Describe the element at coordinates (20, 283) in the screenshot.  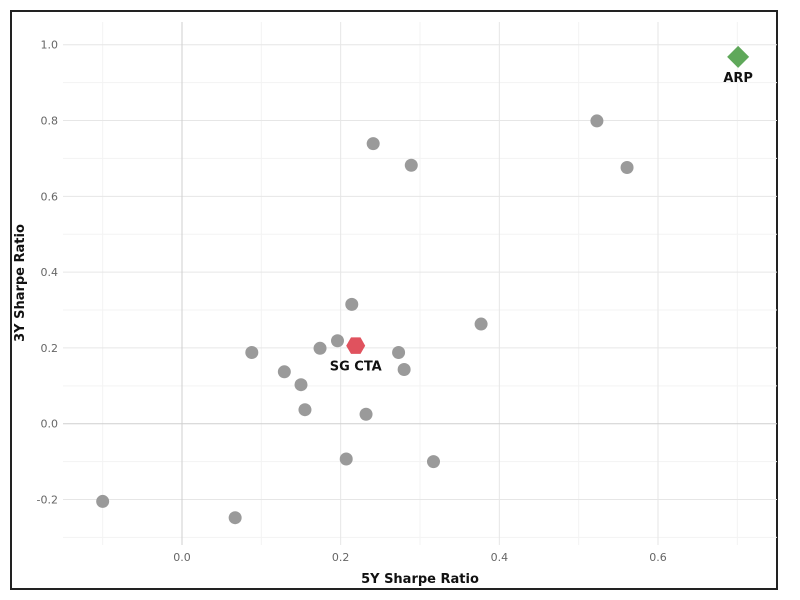
I see `y-axis-title: 3Y Sharpe Ratio` at that location.